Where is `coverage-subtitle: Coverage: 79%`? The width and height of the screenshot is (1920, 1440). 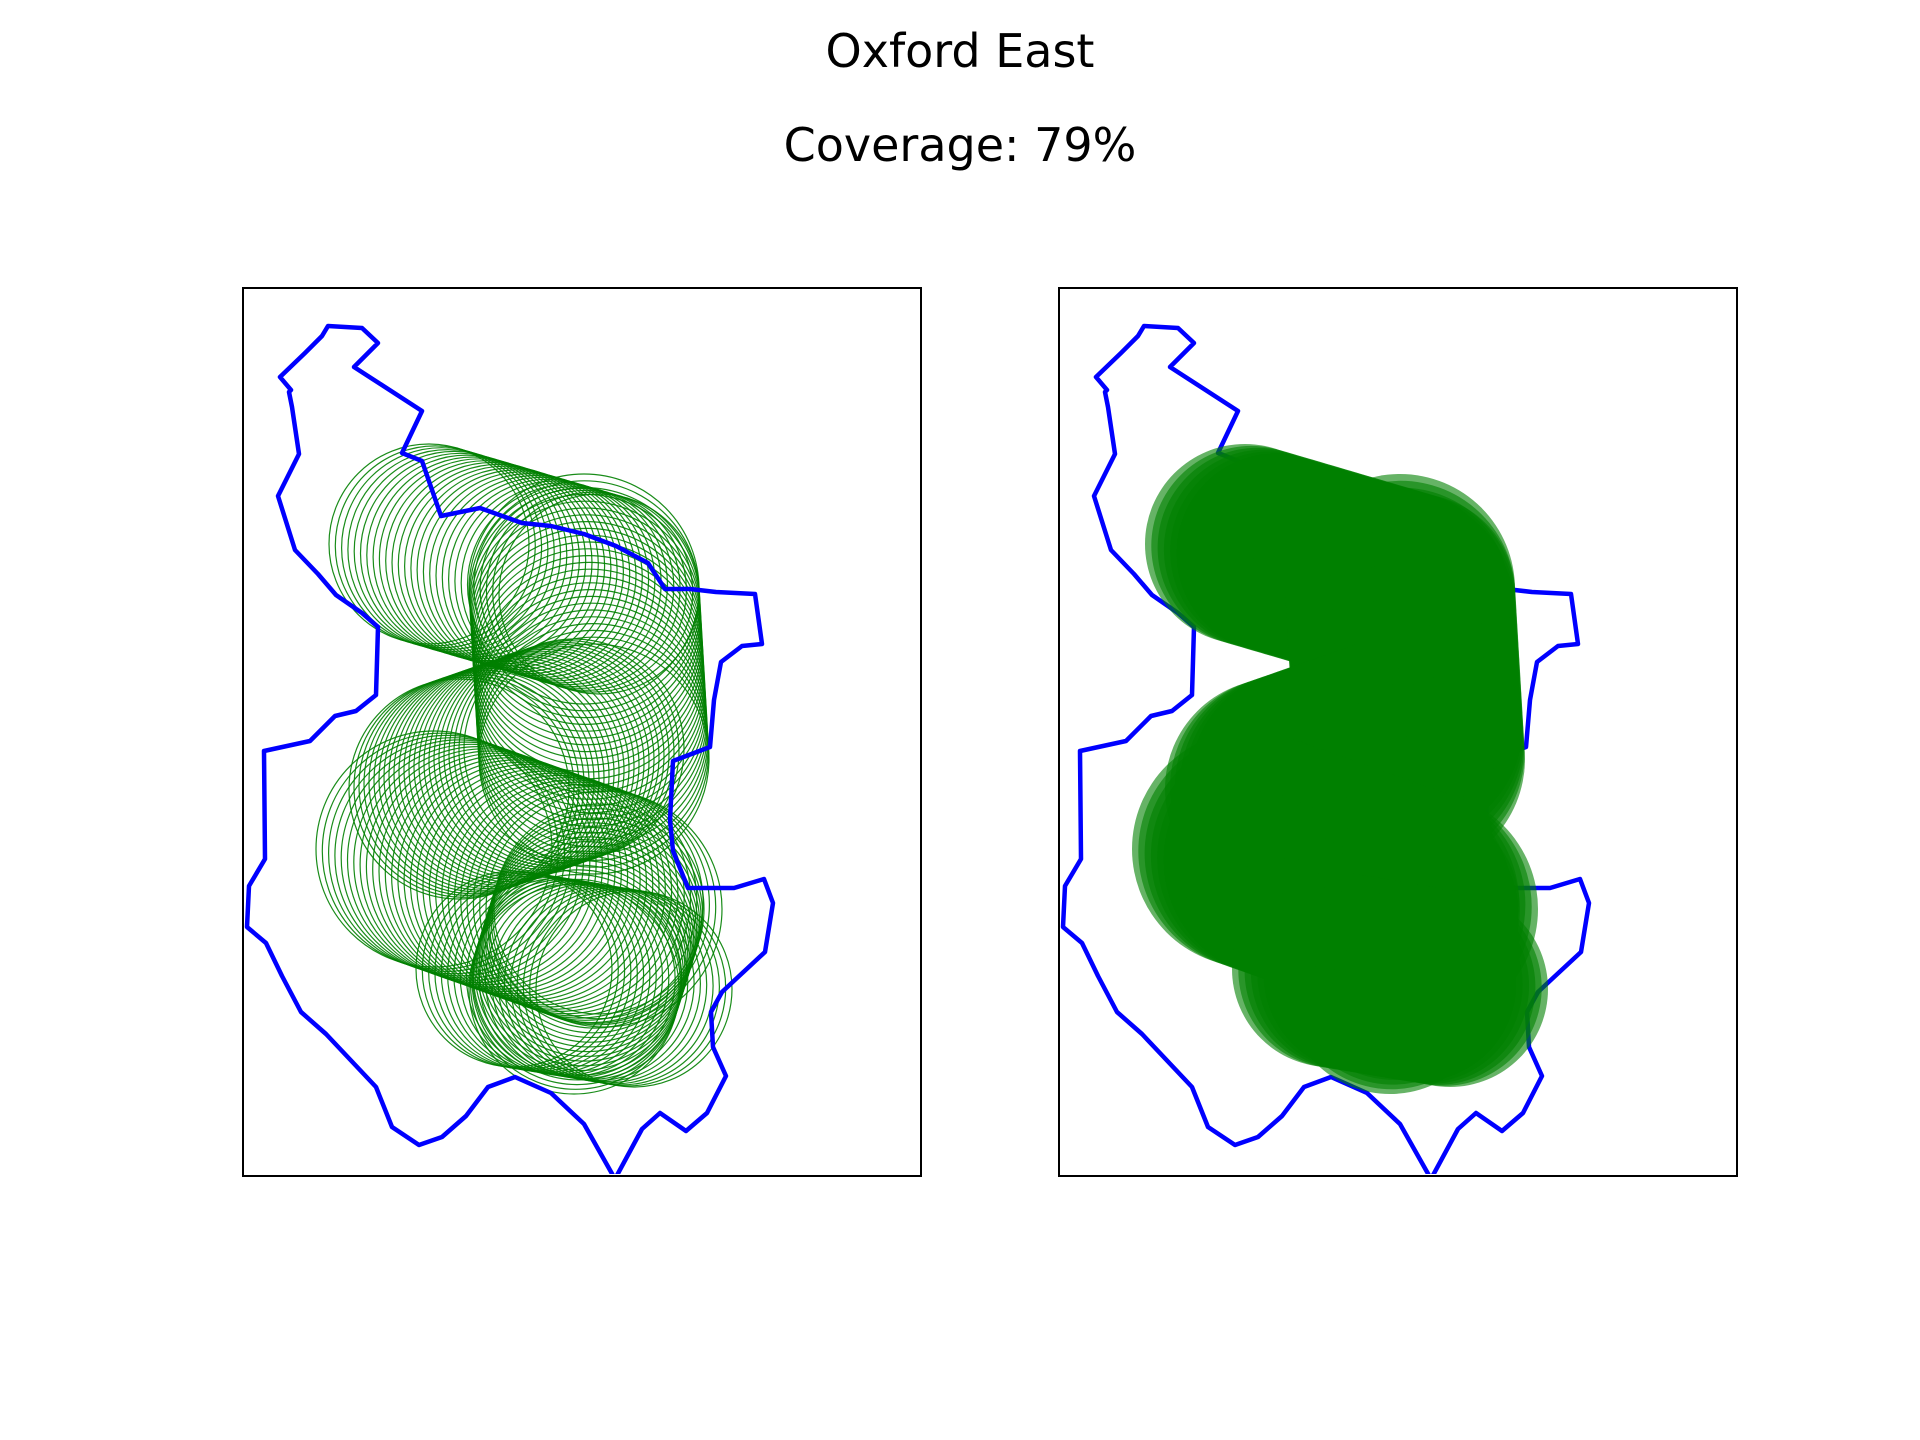 coverage-subtitle: Coverage: 79% is located at coordinates (960, 145).